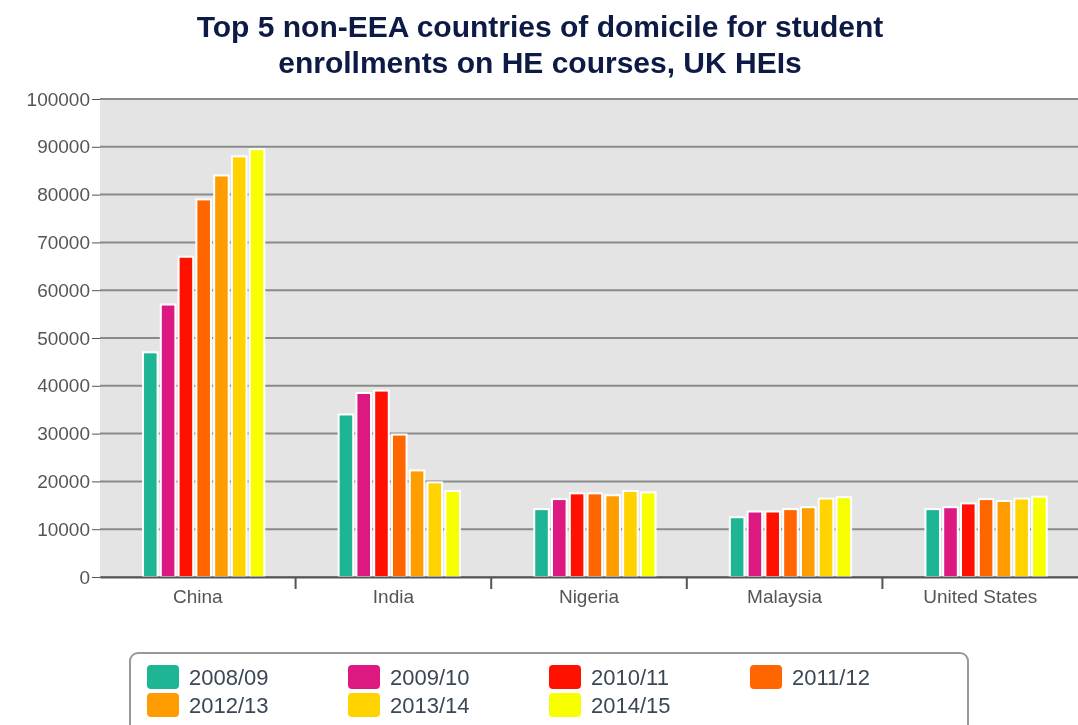  What do you see at coordinates (63, 195) in the screenshot?
I see `y-tick-label: 80000` at bounding box center [63, 195].